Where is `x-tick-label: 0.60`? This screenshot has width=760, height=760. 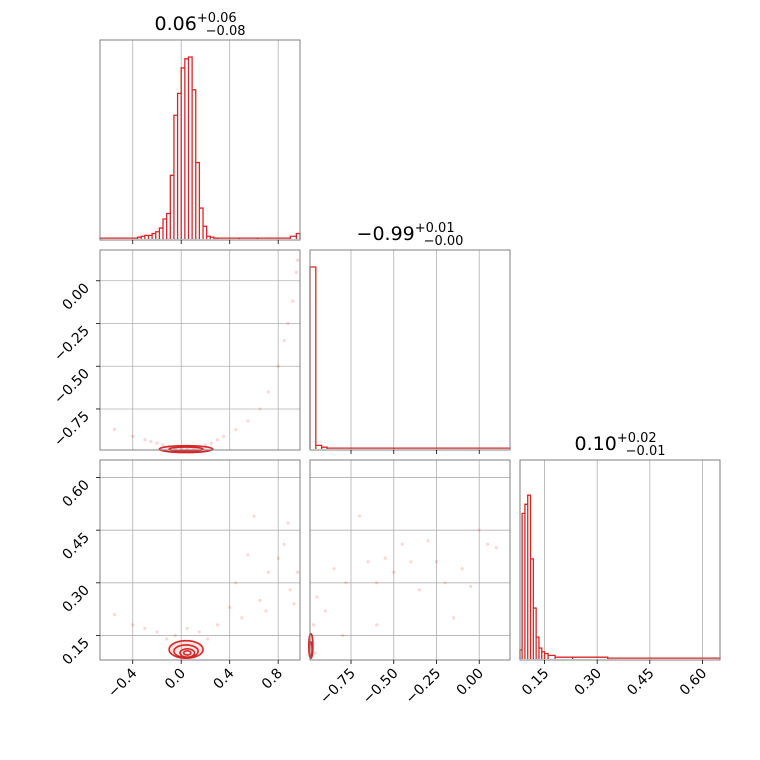
x-tick-label: 0.60 is located at coordinates (693, 682).